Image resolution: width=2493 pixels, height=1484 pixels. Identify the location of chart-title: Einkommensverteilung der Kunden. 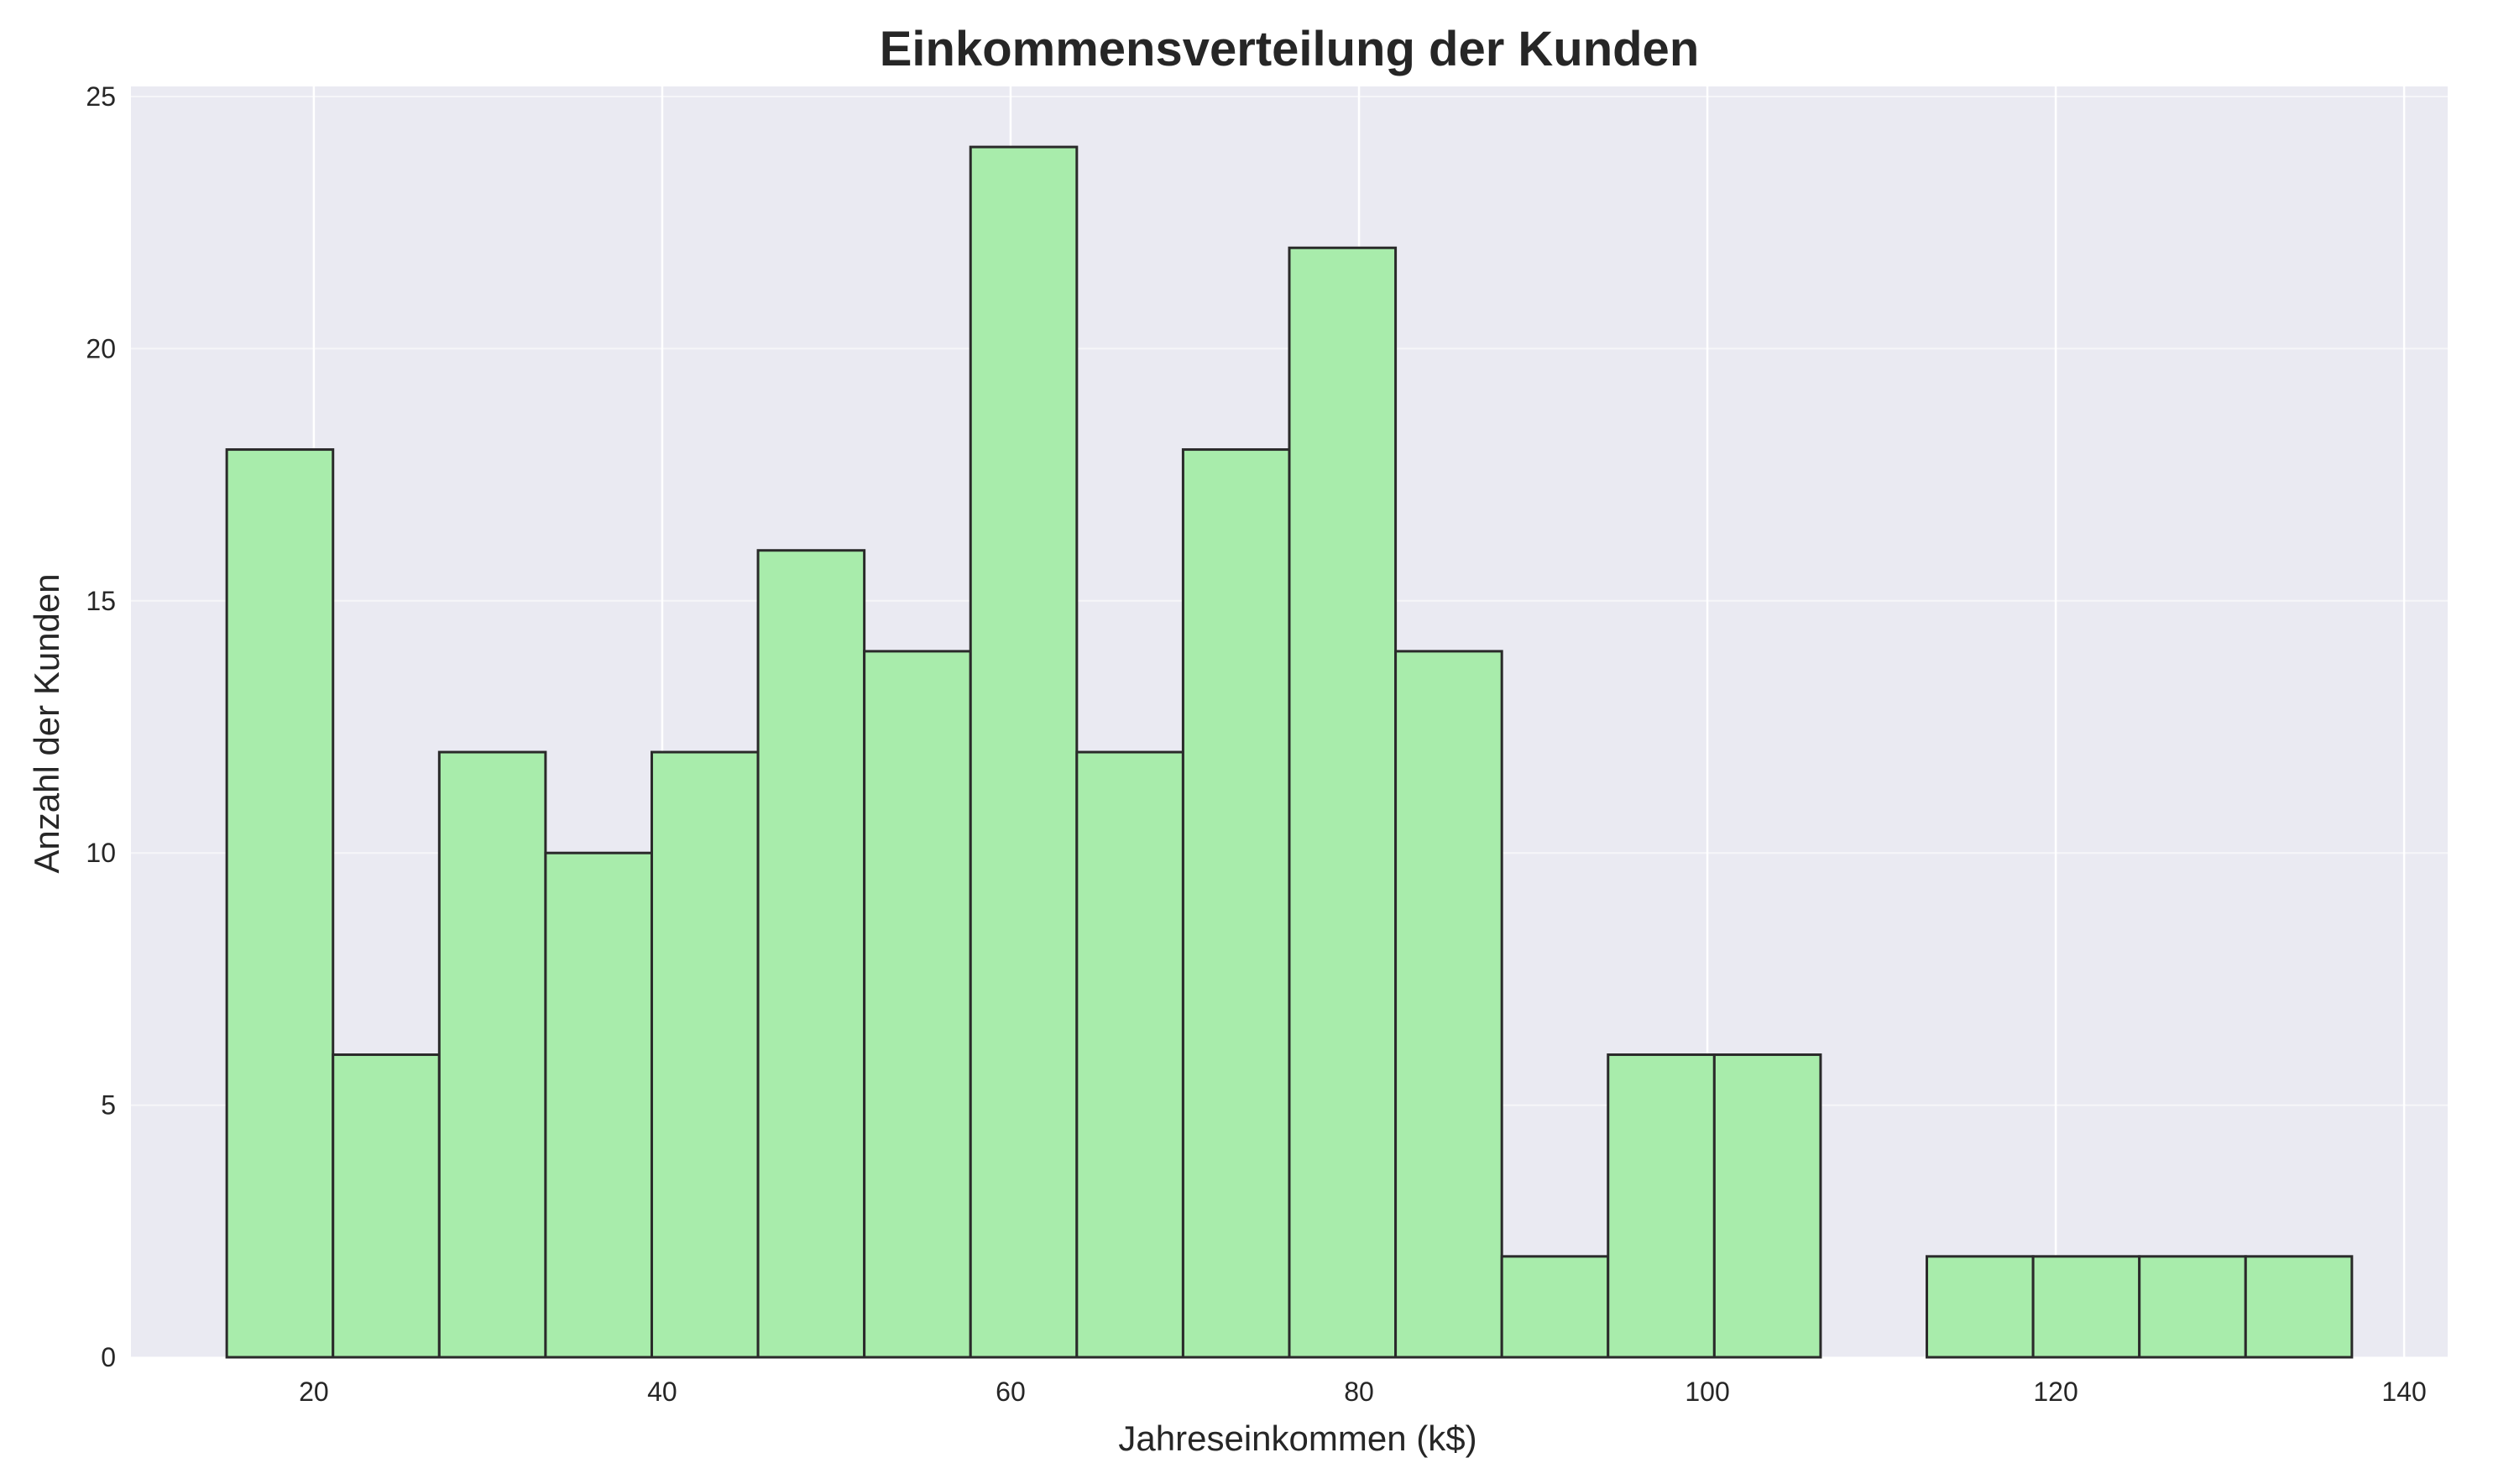
(1290, 49).